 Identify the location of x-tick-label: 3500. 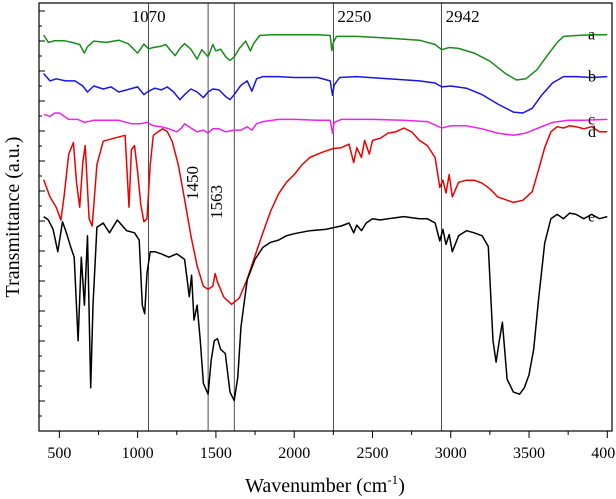
(529, 453).